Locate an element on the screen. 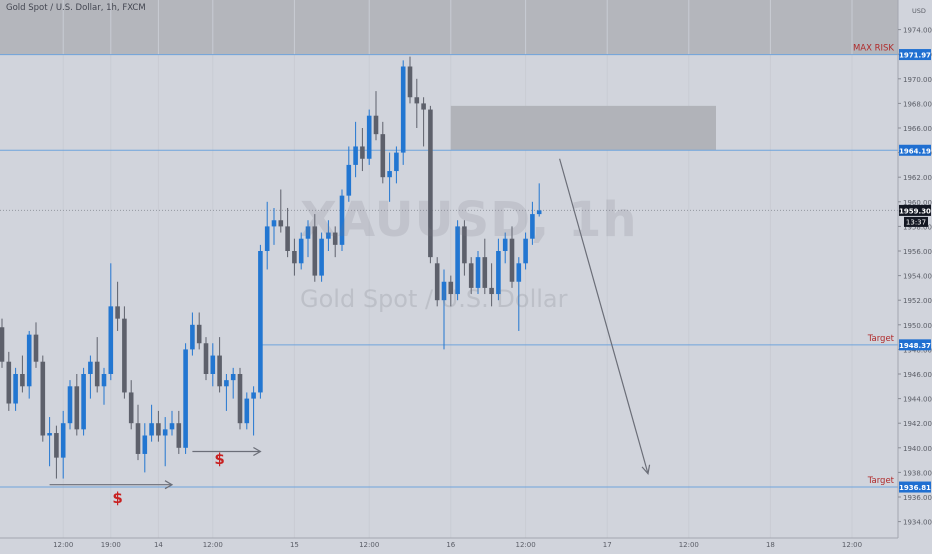  price-tick-label: 1962.00 is located at coordinates (917, 178).